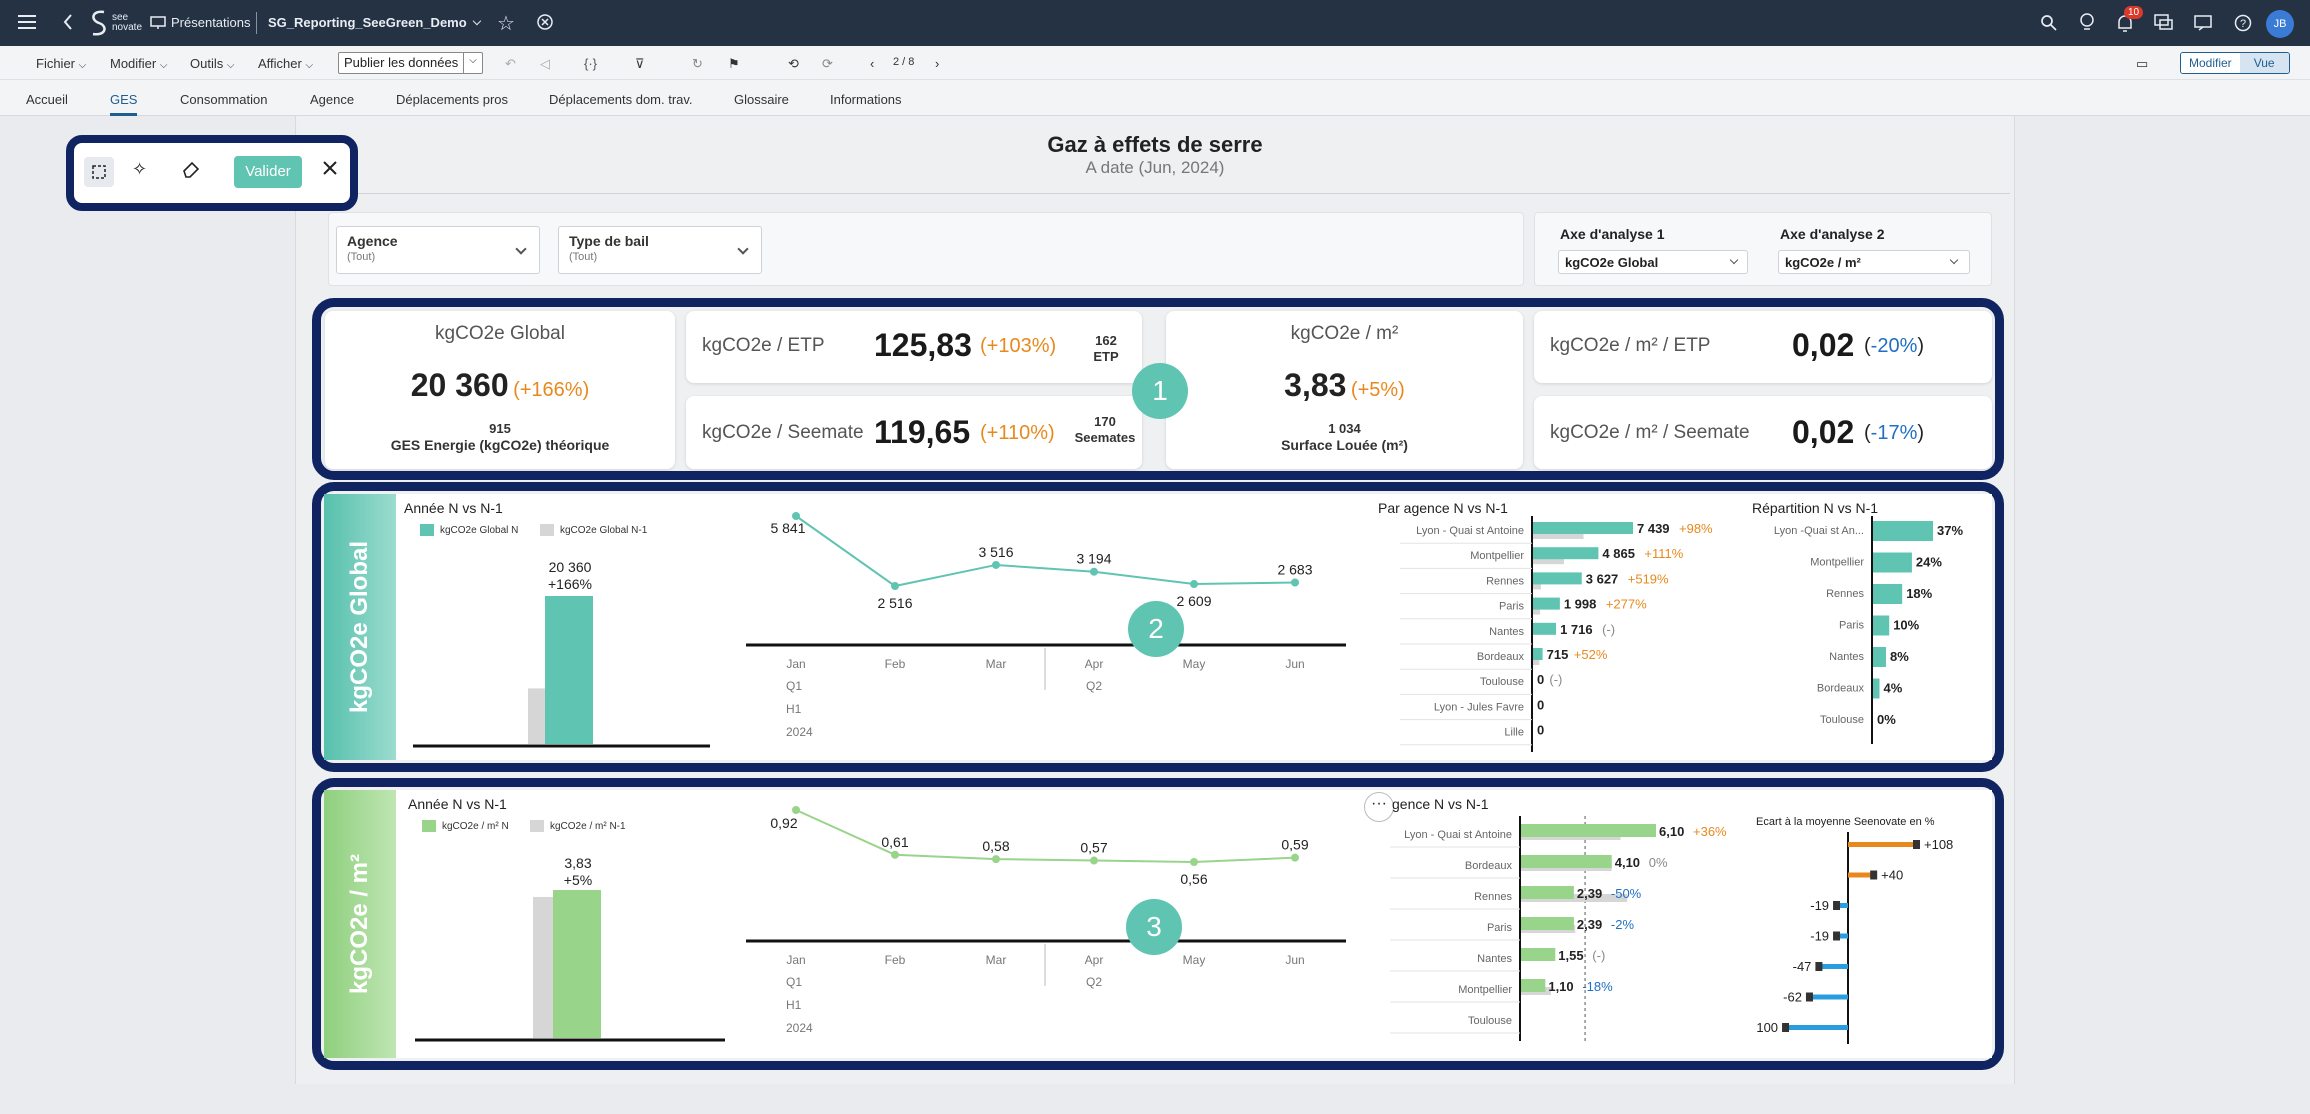  Describe the element at coordinates (2210, 63) in the screenshot. I see `edit-mode-button: Modifier` at that location.